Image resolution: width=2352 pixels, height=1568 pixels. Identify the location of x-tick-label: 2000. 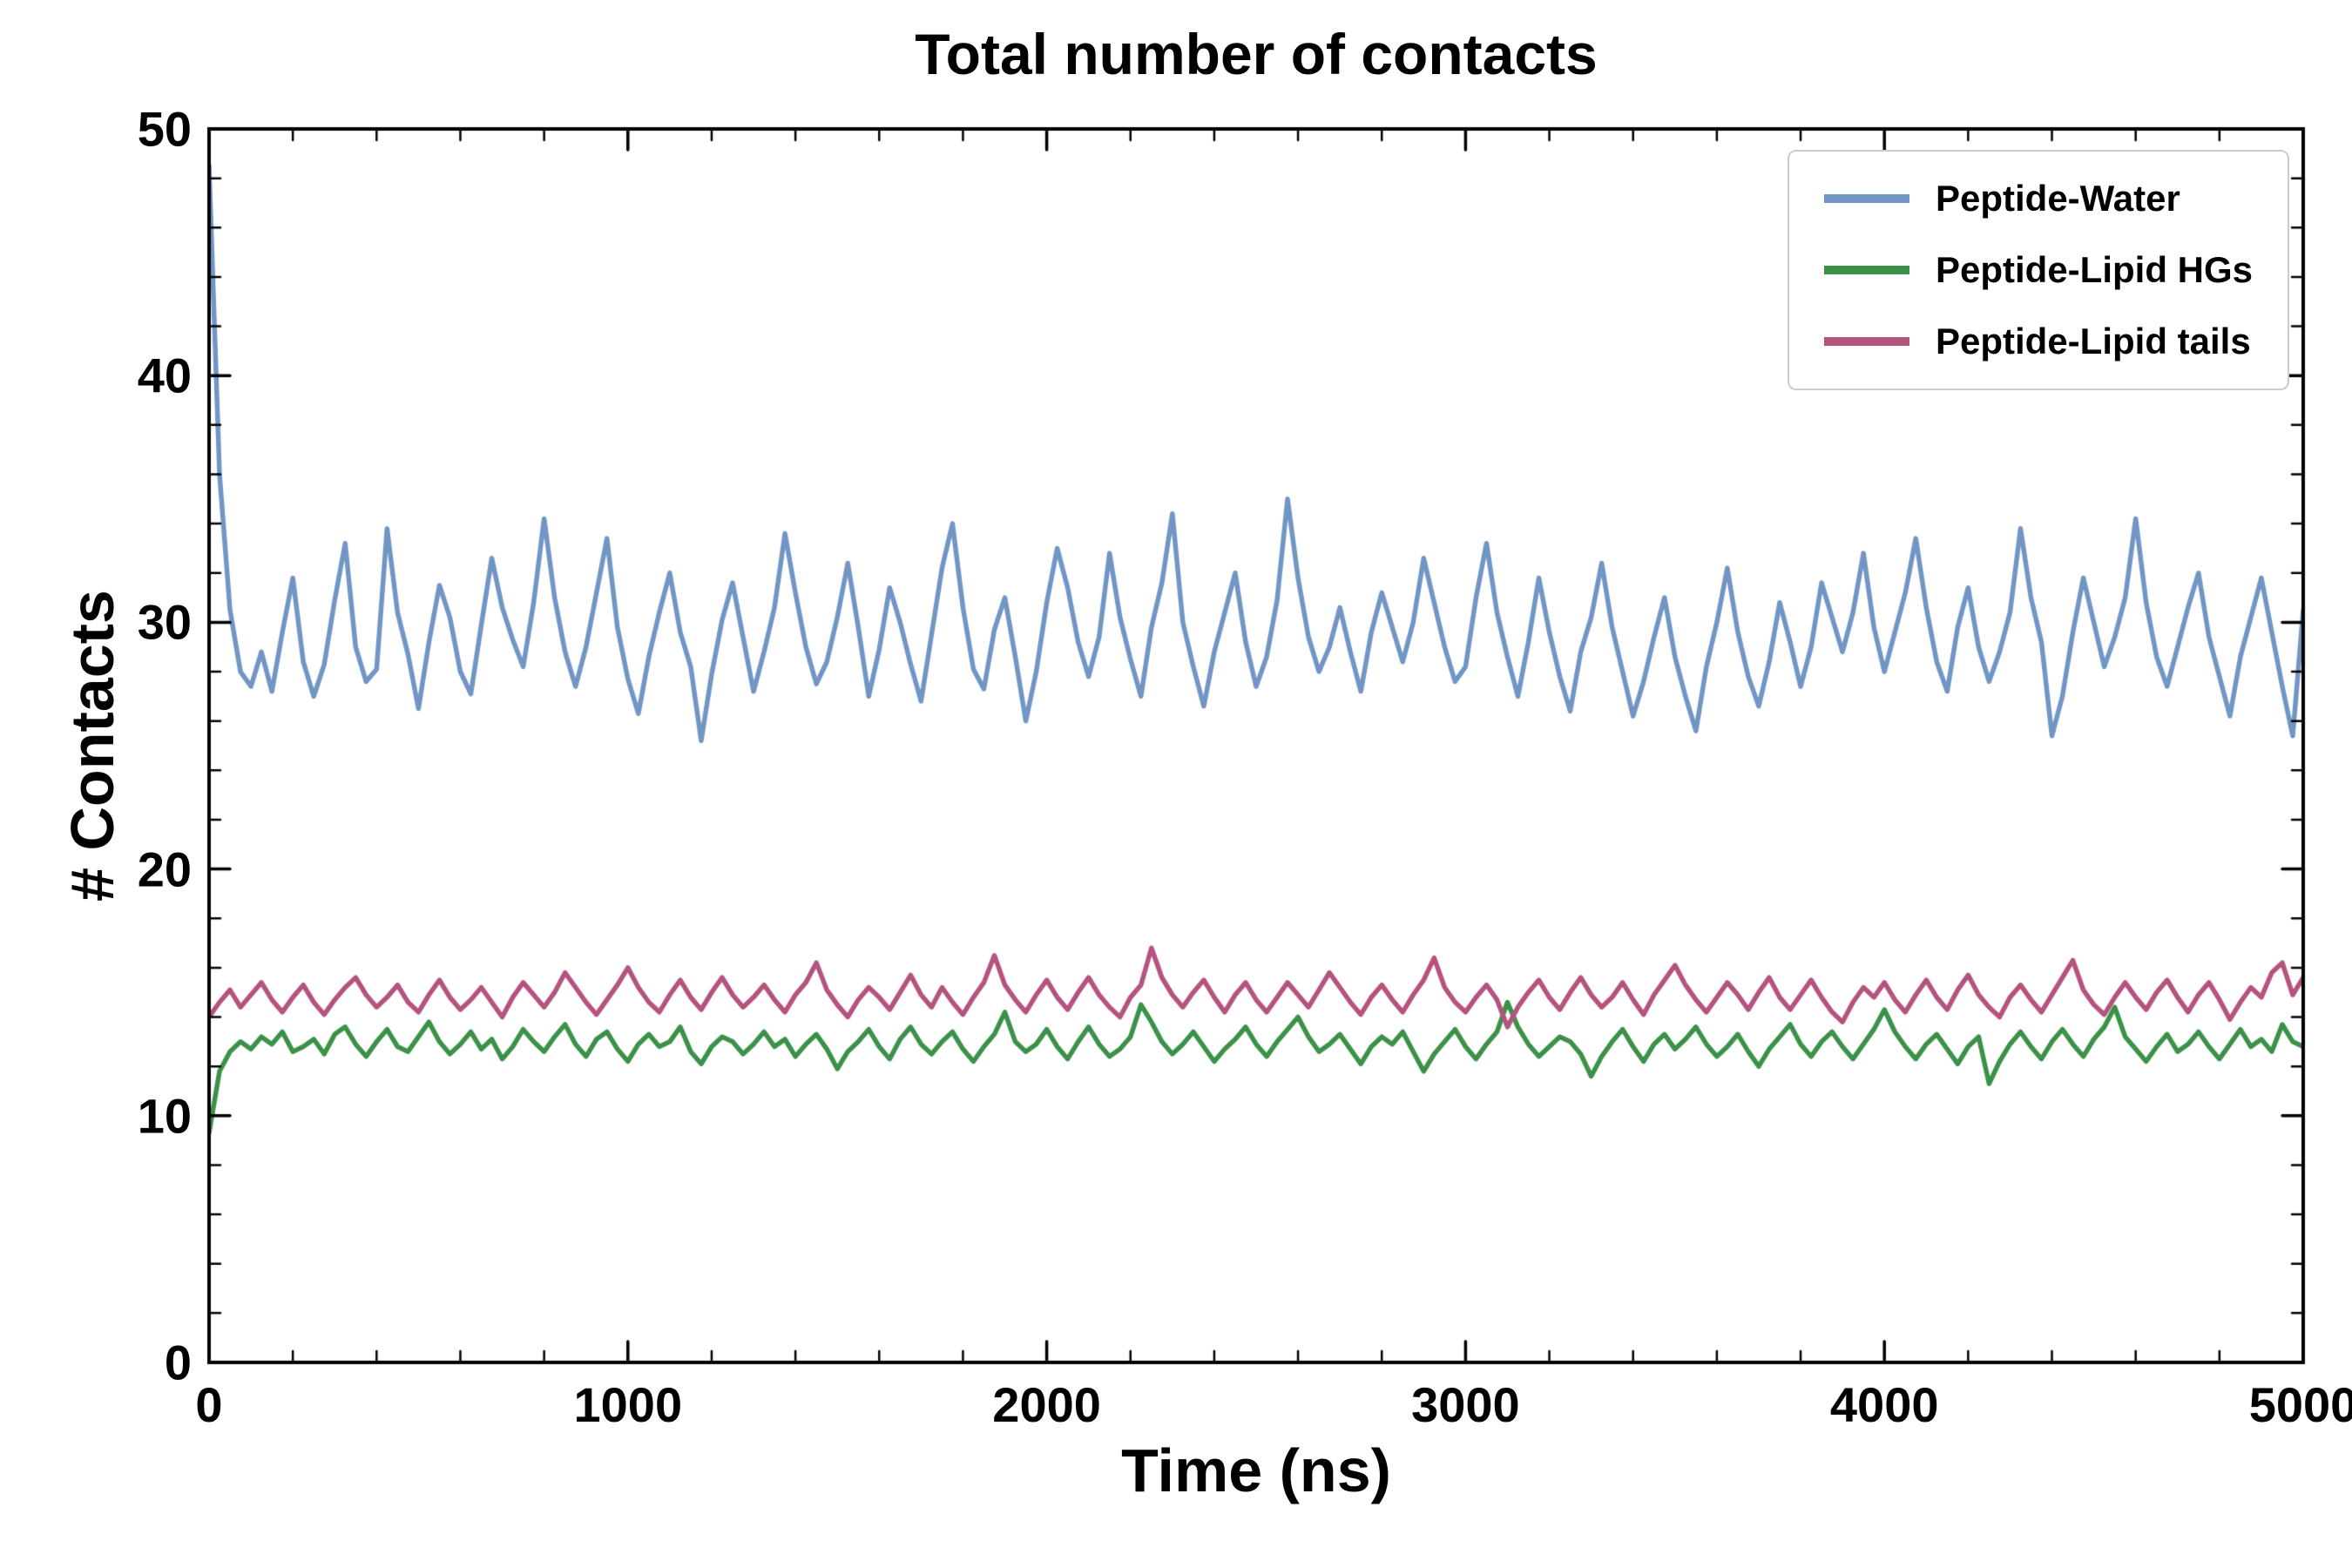
(1046, 1404).